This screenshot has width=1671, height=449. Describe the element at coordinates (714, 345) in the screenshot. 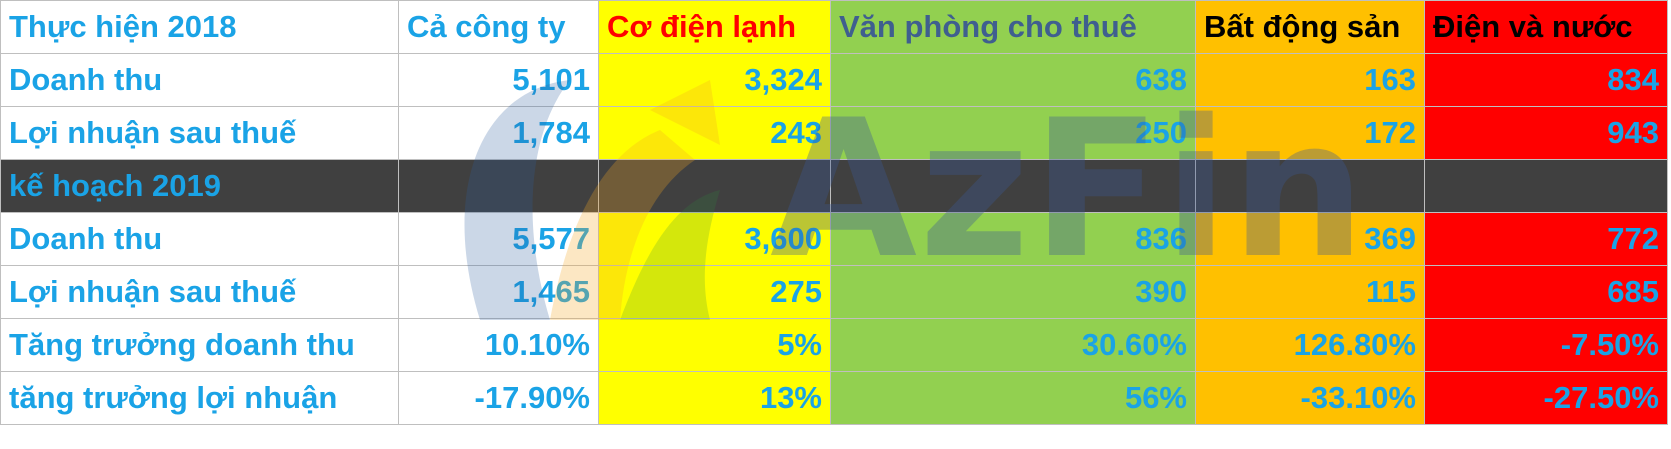

I see `mechanical-value-cell: 5%` at that location.